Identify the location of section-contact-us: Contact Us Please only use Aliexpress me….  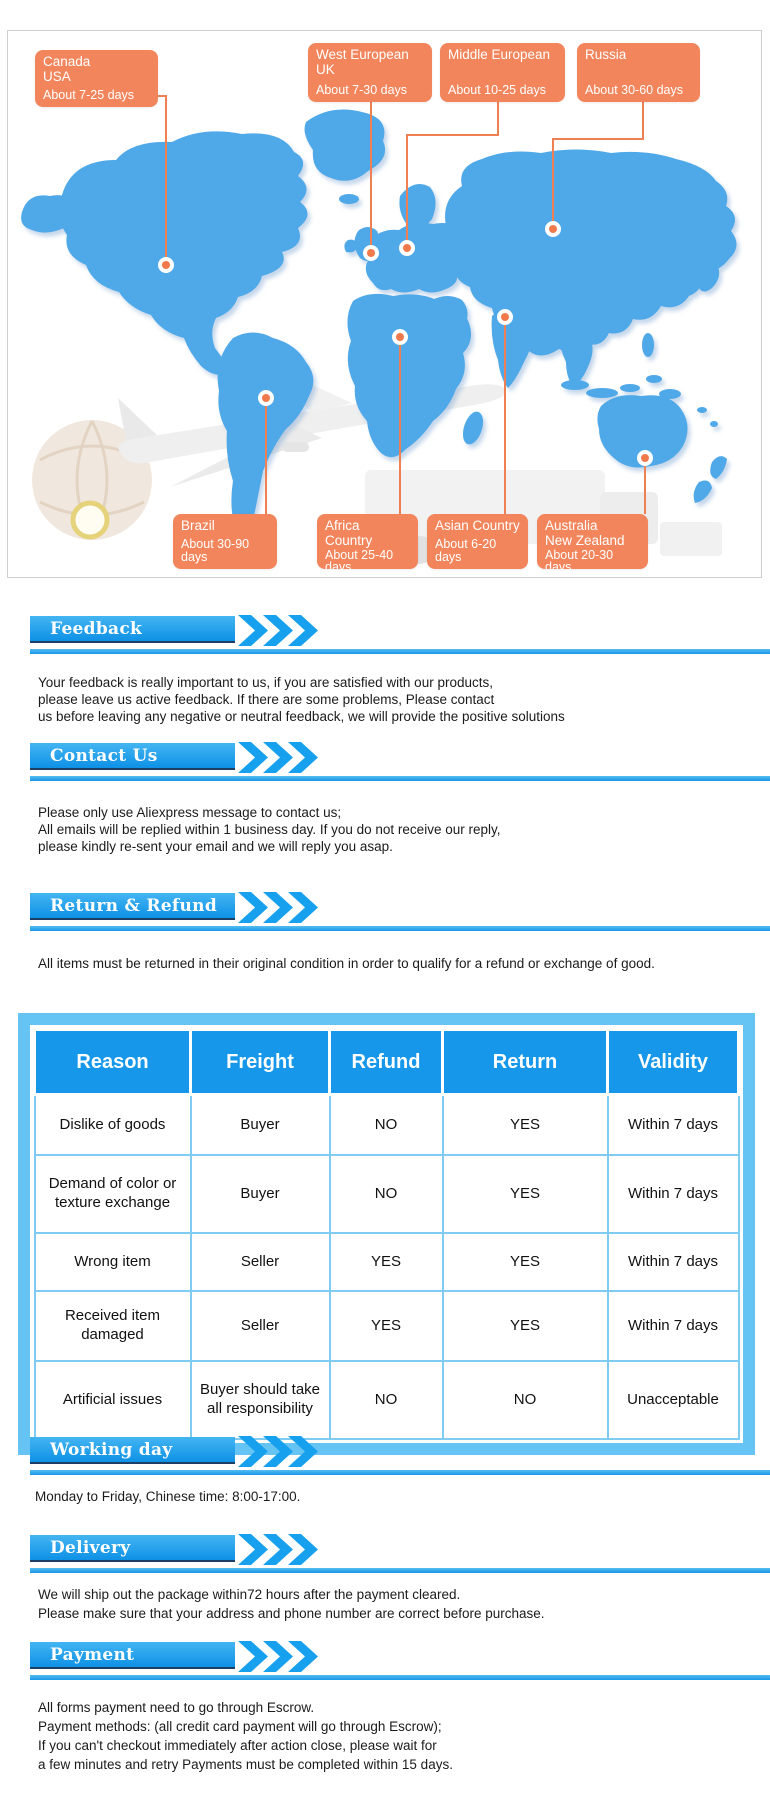
(385, 798).